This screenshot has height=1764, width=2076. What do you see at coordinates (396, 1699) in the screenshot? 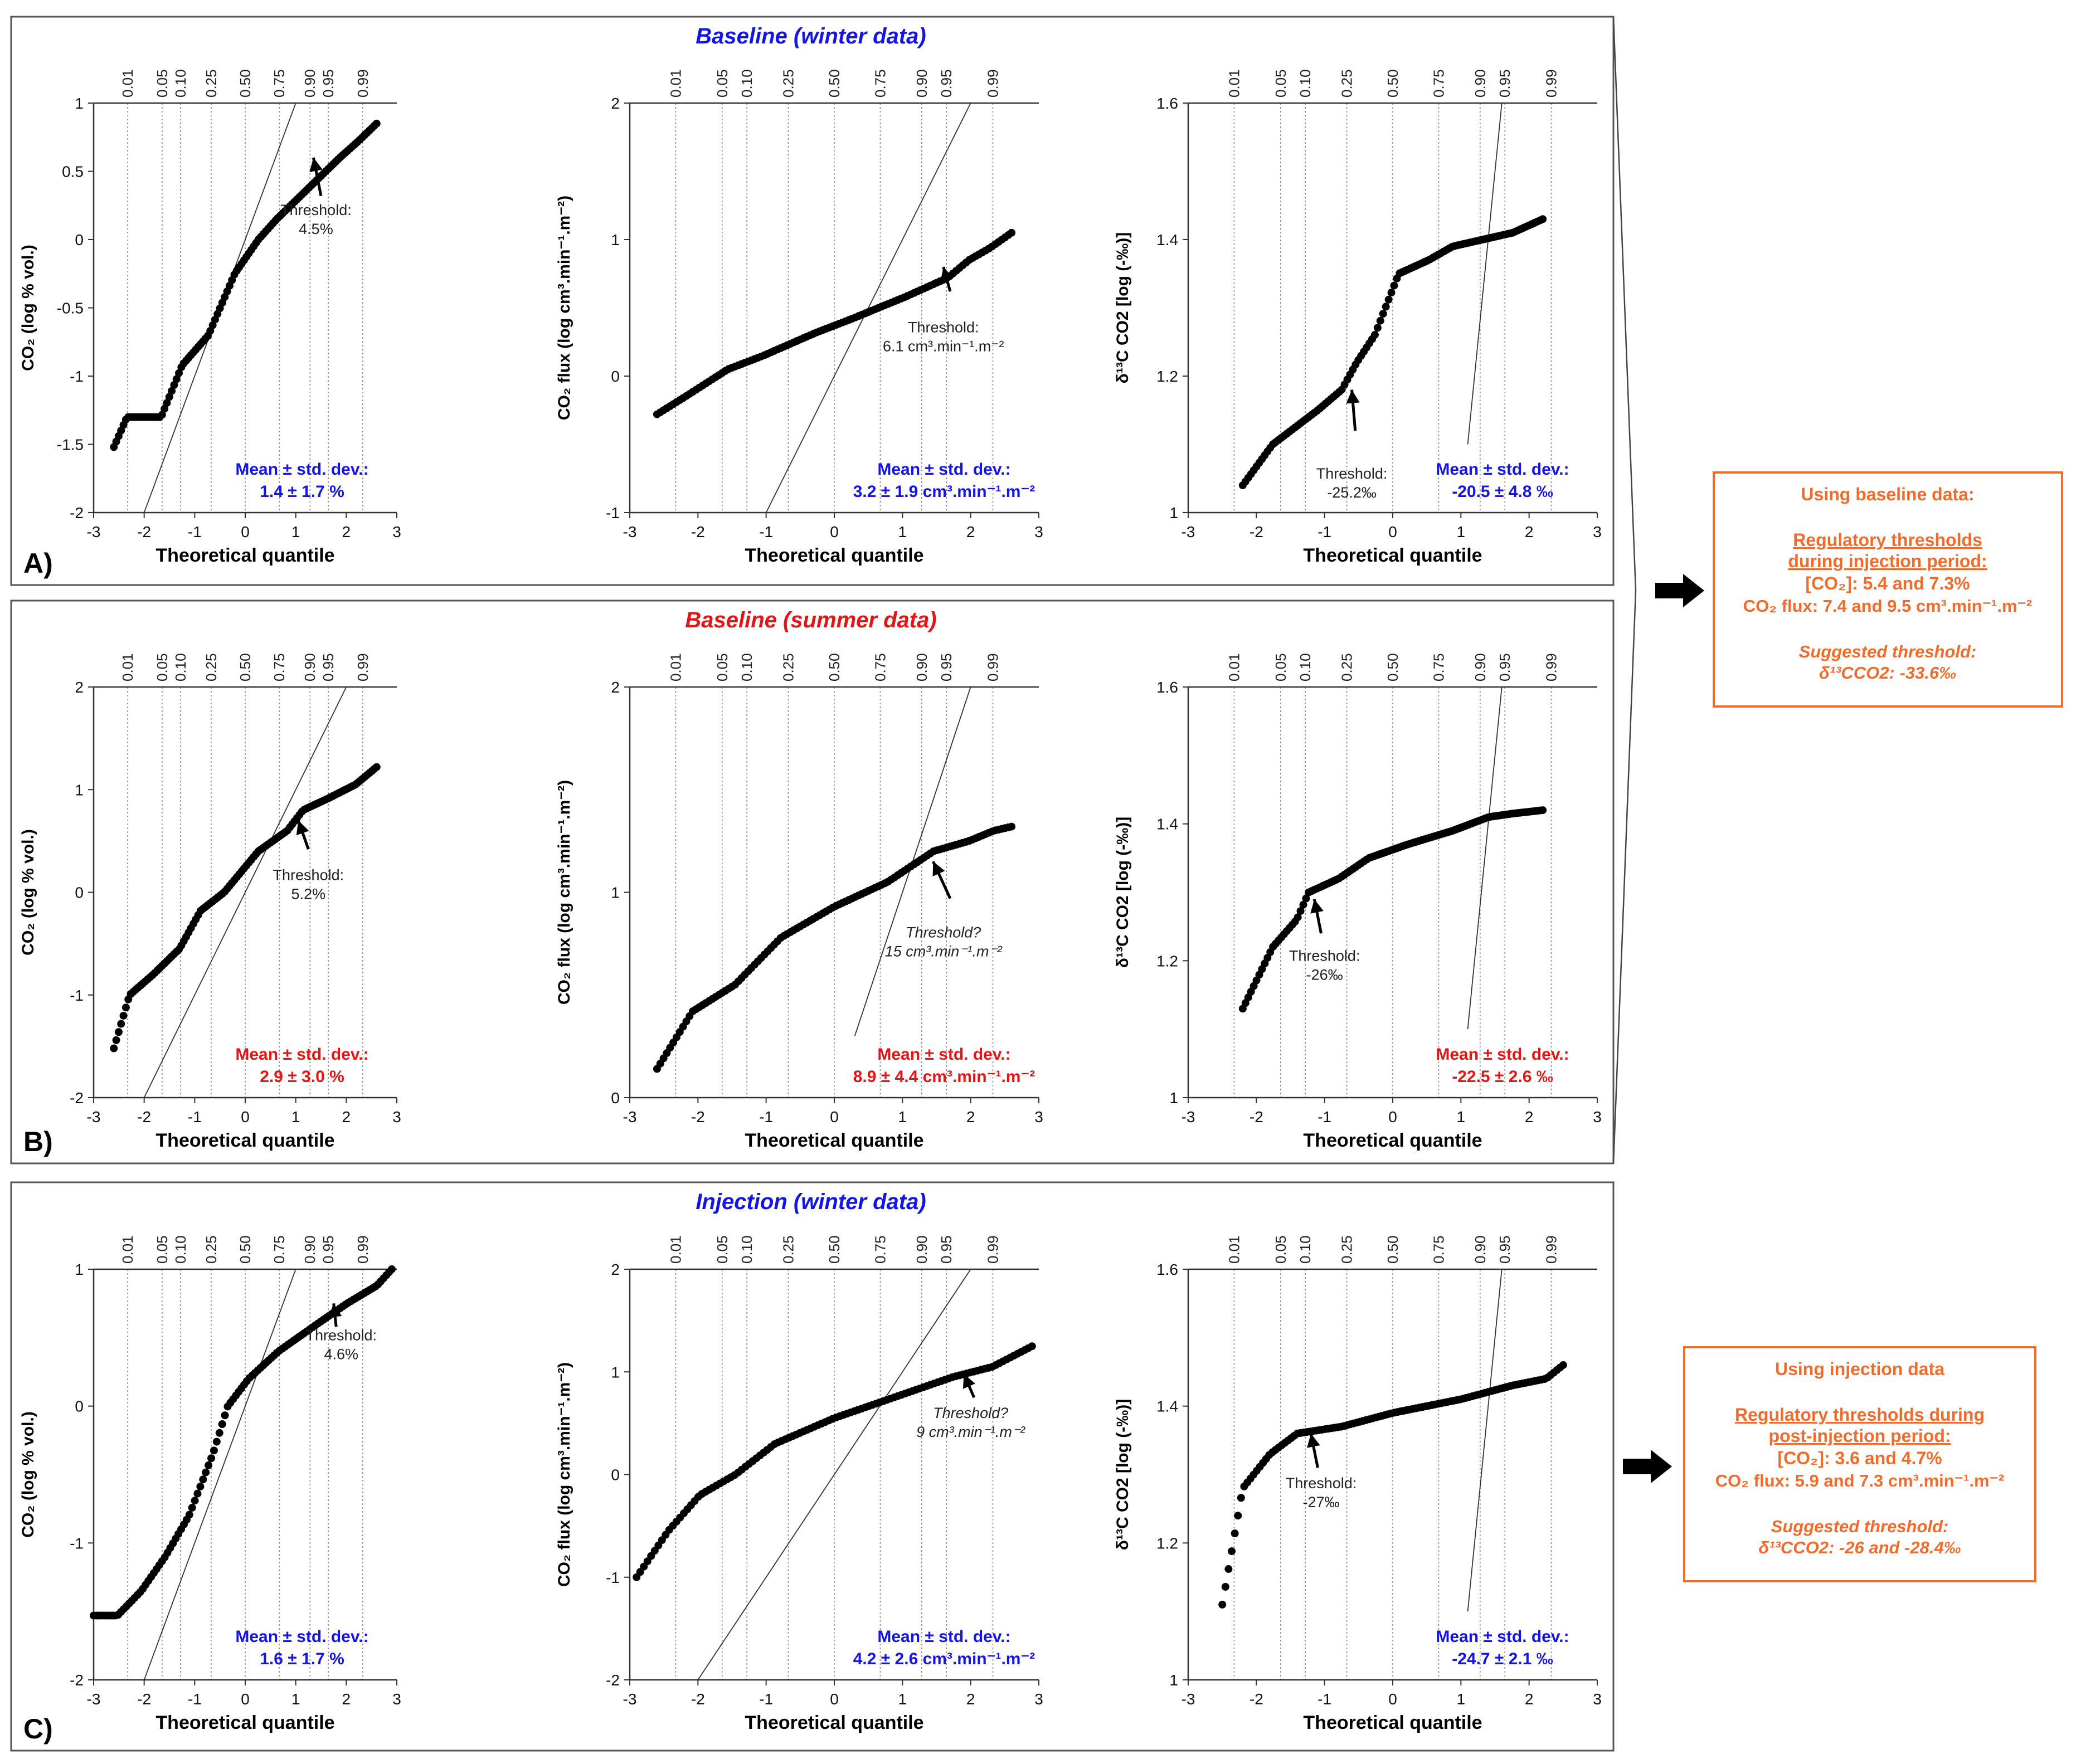
I see `x-tick-label: 3` at bounding box center [396, 1699].